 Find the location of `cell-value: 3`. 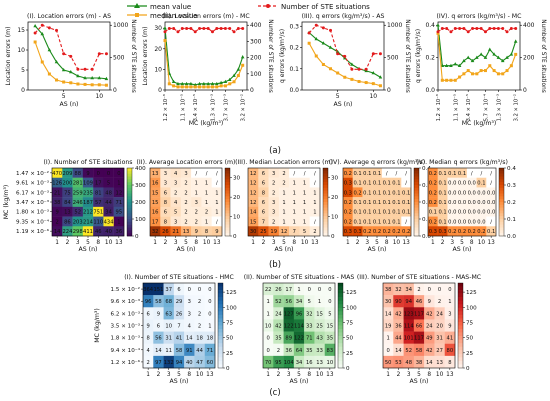

cell-value: 3 is located at coordinates (273, 174).